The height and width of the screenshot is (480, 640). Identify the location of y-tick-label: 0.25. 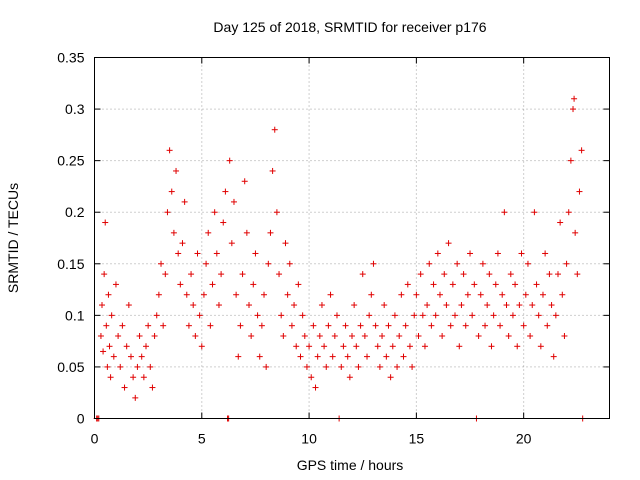
(70, 161).